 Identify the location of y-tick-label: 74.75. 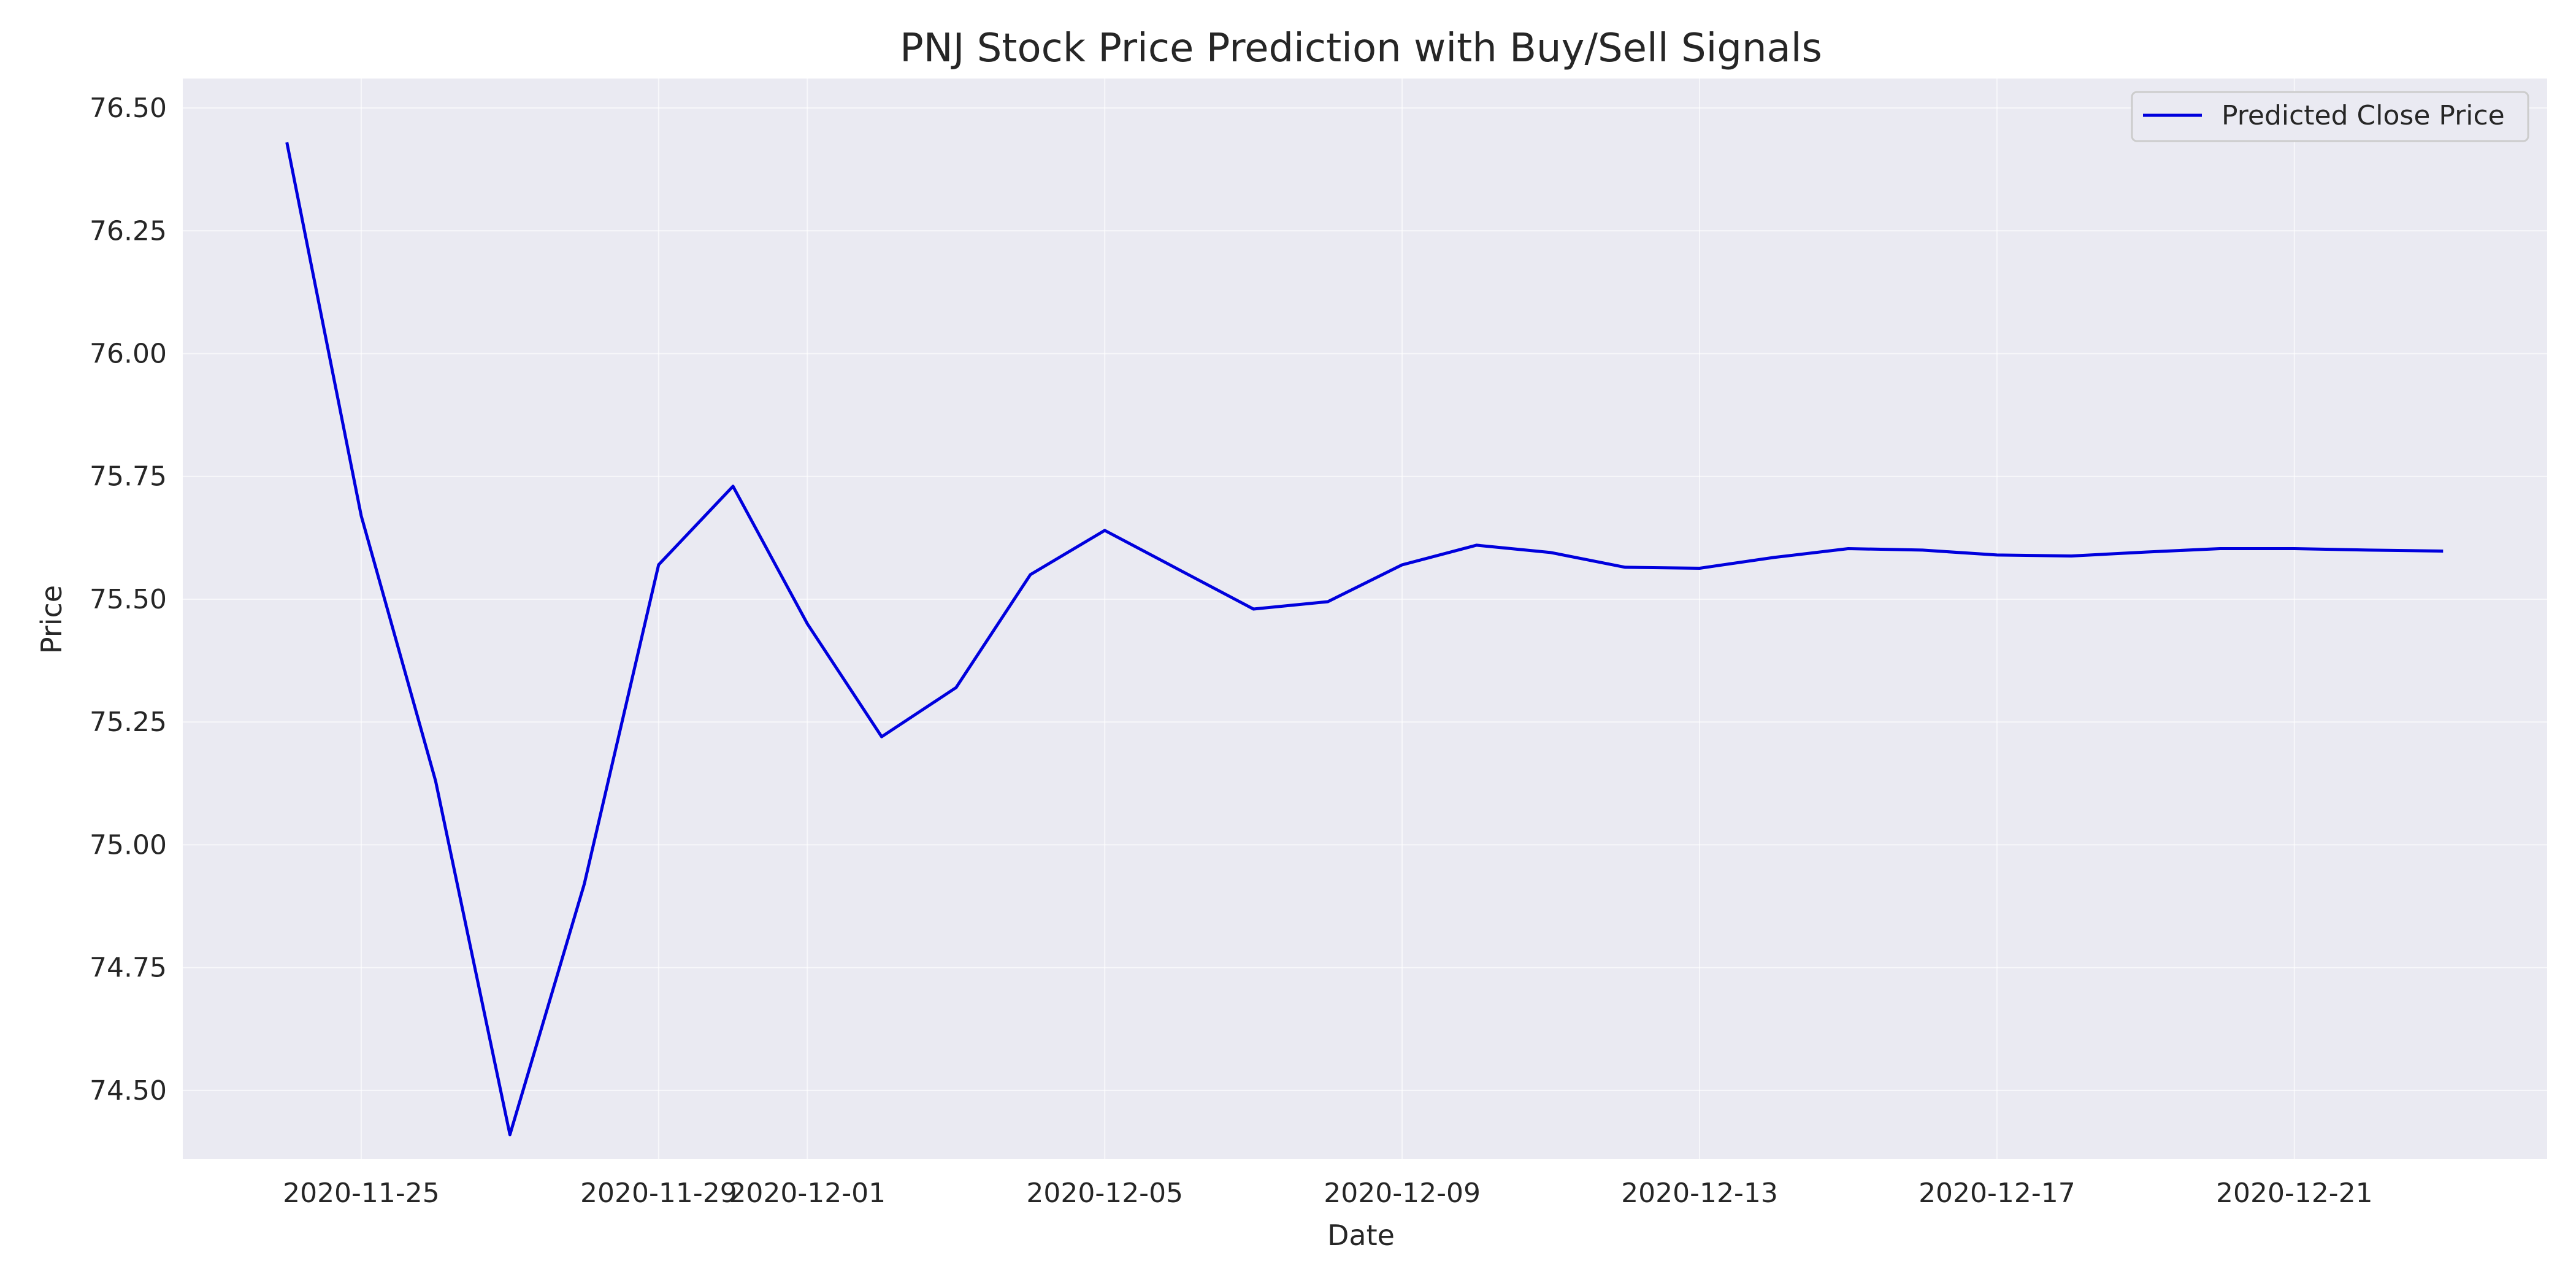
(128, 968).